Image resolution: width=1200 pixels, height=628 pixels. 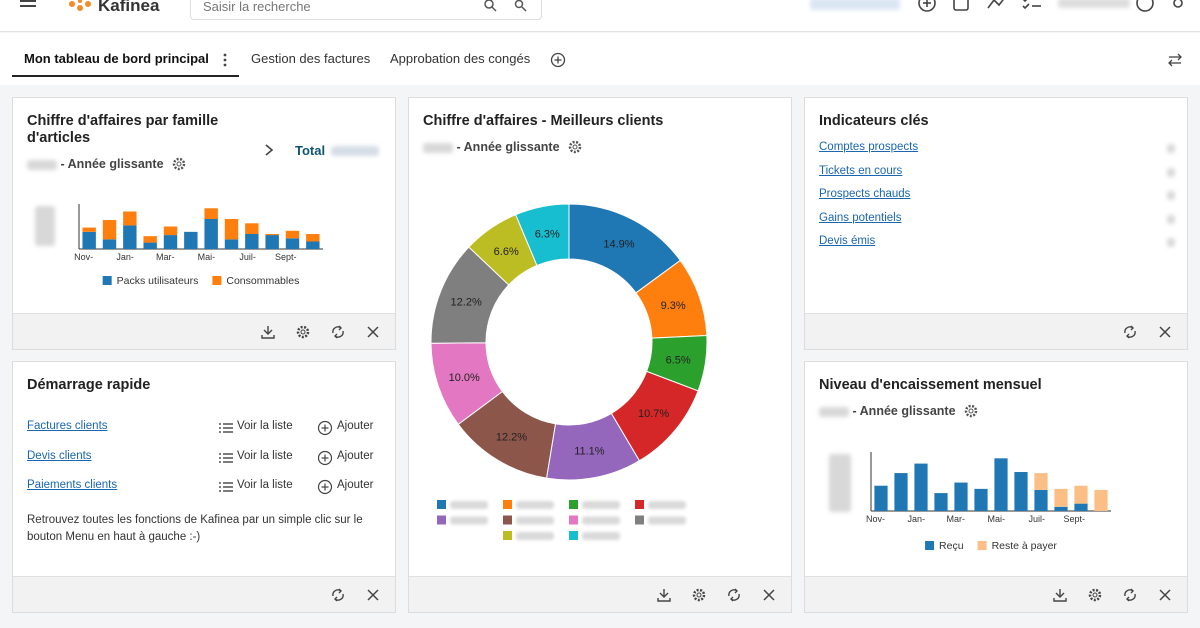 I want to click on widget-title: Démarrage rapide, so click(x=89, y=385).